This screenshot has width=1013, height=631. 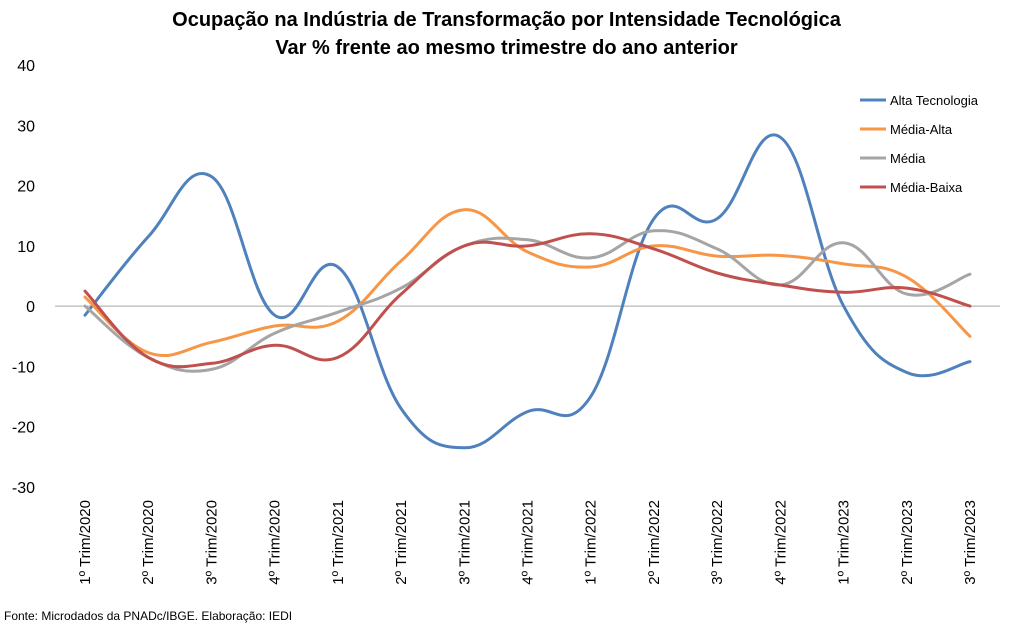 What do you see at coordinates (654, 542) in the screenshot?
I see `x-tick-label: 2º Trim/2022` at bounding box center [654, 542].